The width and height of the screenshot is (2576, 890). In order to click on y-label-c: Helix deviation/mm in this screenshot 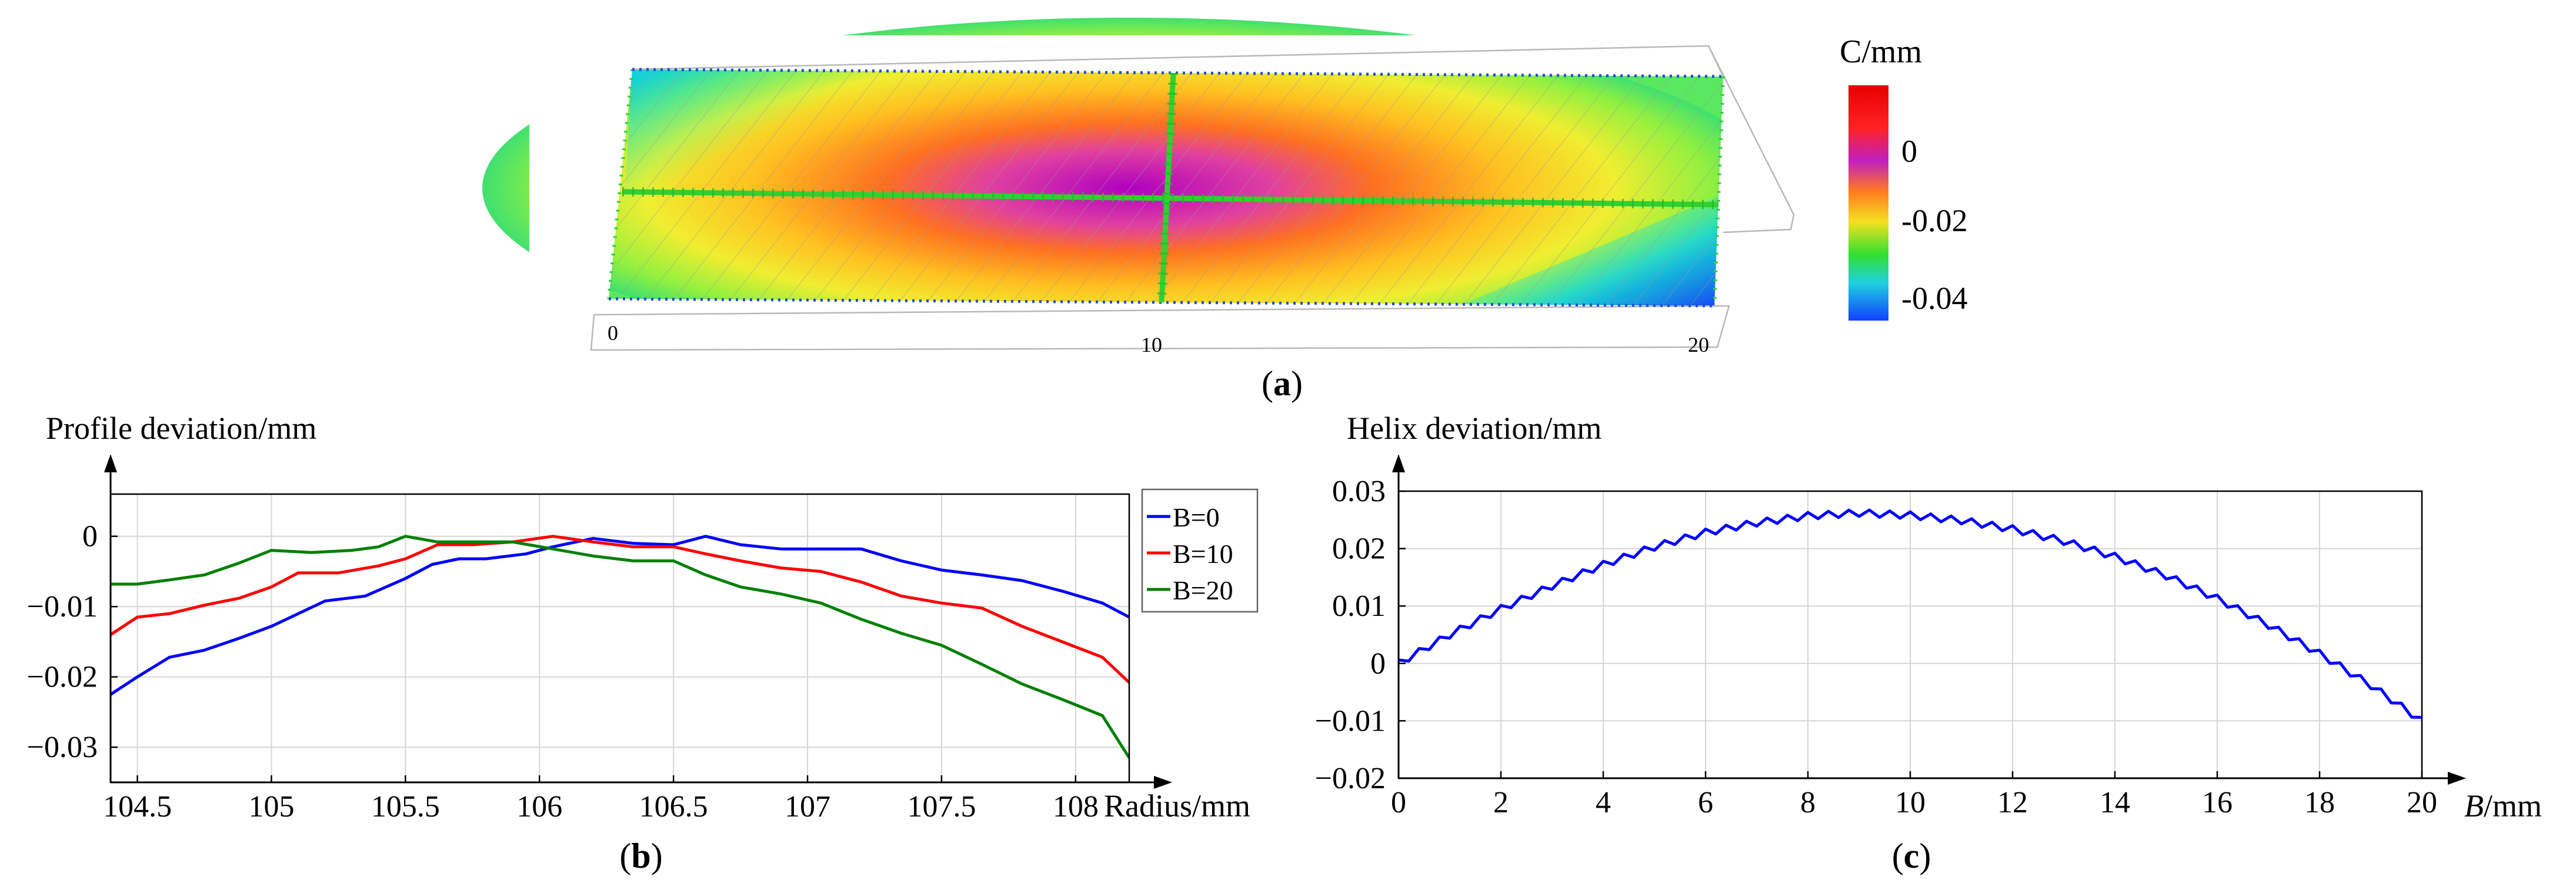, I will do `click(1474, 428)`.